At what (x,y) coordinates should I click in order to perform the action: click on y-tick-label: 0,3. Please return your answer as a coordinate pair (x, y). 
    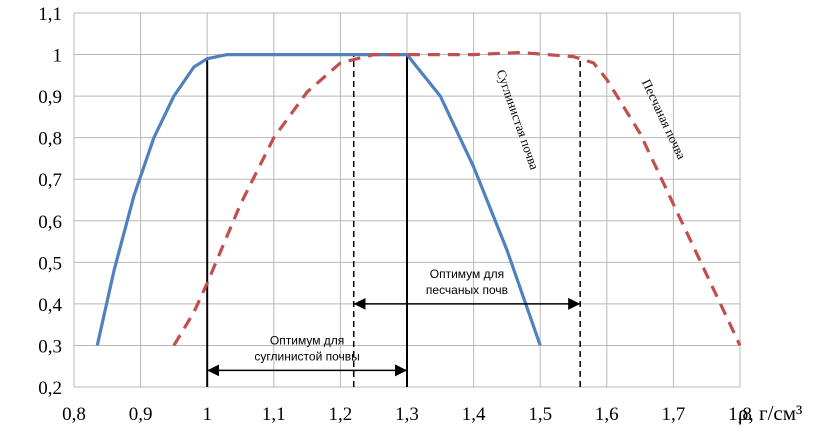
    Looking at the image, I should click on (50, 346).